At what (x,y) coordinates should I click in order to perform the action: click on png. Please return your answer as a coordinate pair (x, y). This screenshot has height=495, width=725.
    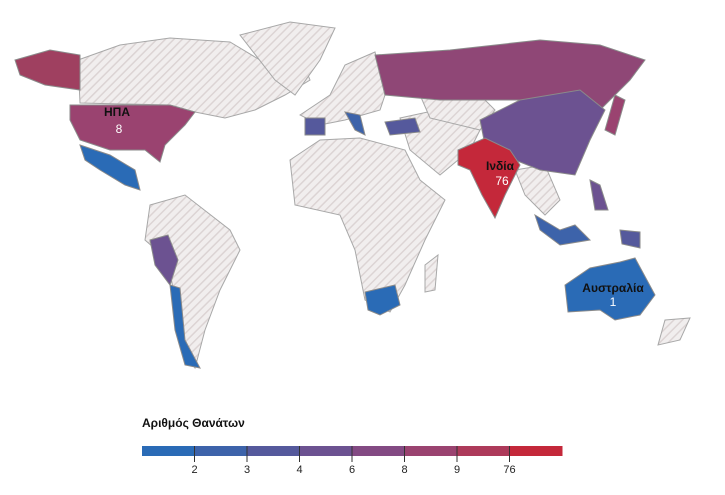
    Looking at the image, I should click on (630, 239).